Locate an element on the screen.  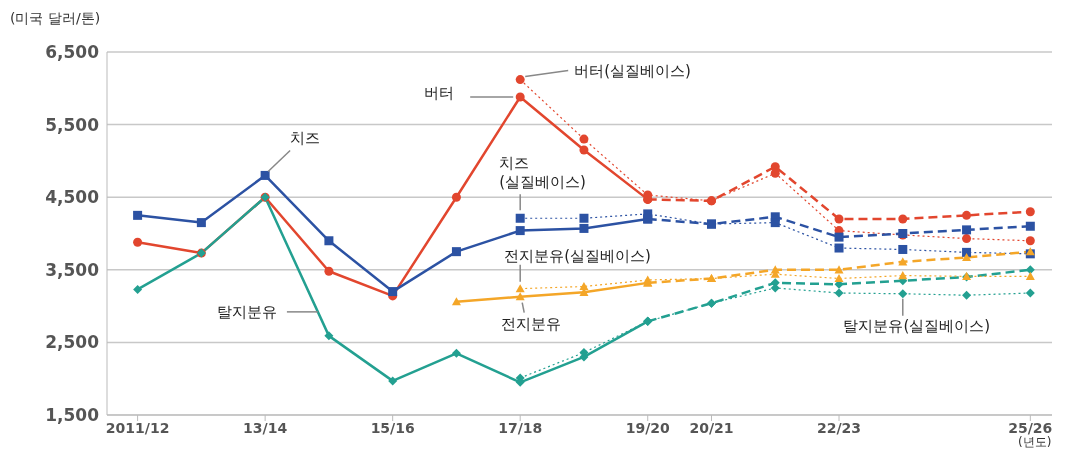
x-axis-title: (년도) is located at coordinates (1035, 443).